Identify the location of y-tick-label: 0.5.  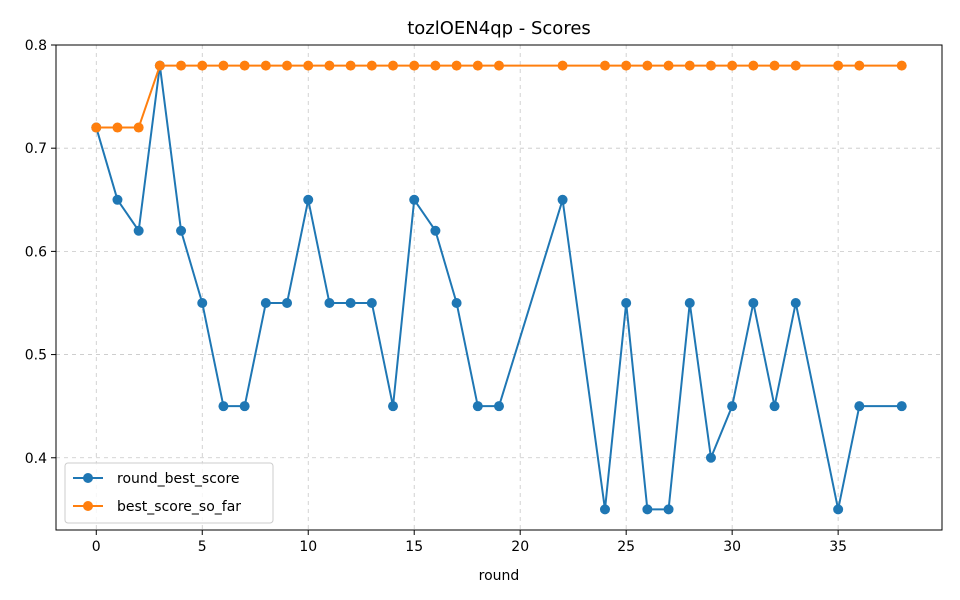
(36, 356).